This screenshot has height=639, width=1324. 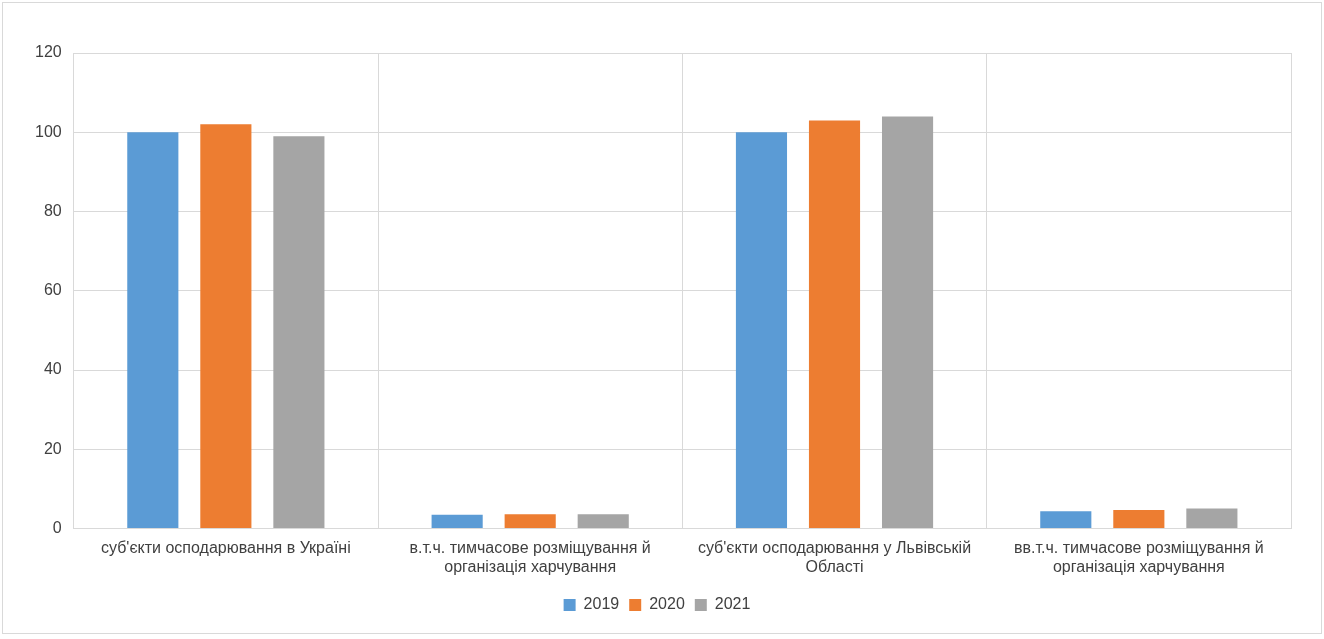 I want to click on y-tick-label: 120, so click(x=48, y=52).